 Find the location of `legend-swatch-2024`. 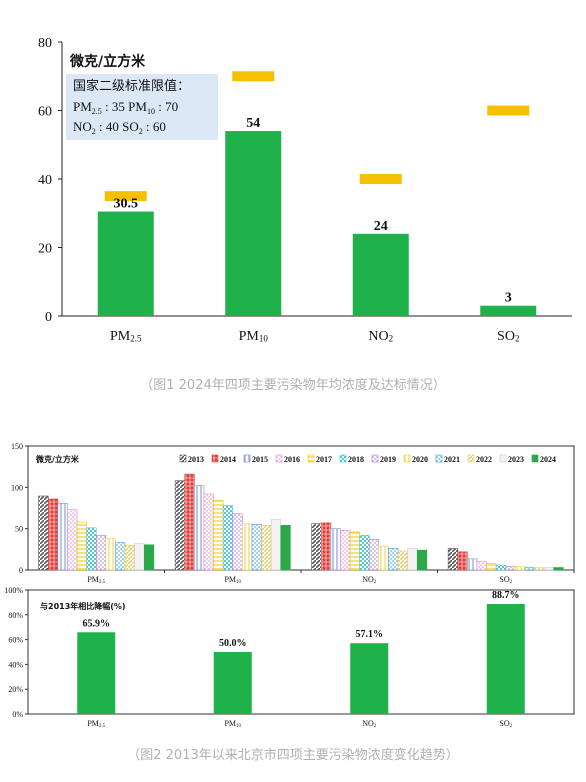

legend-swatch-2024 is located at coordinates (535, 458).